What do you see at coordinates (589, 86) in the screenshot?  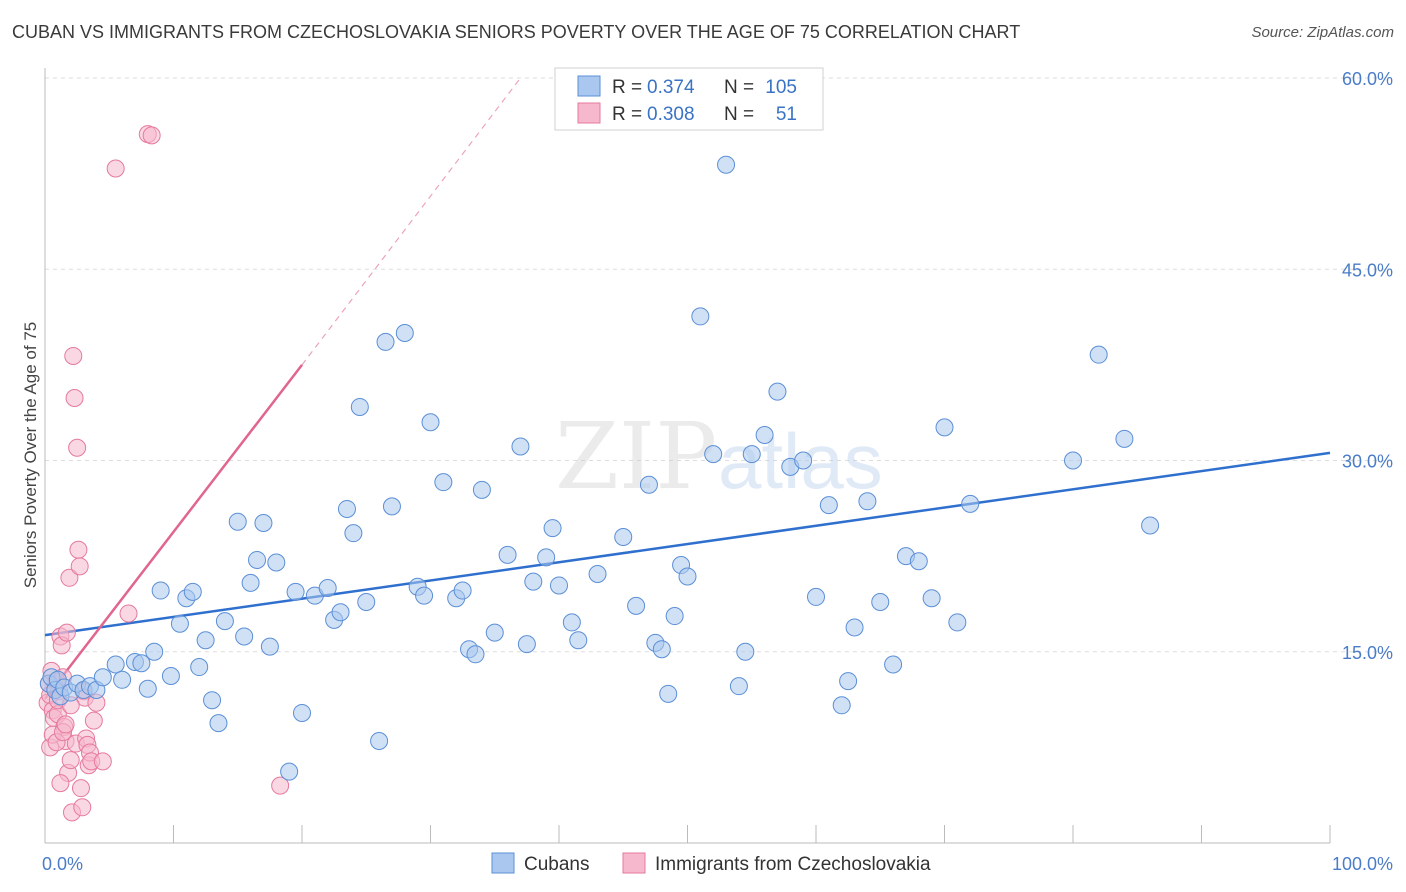 I see `legend-swatch-cubans` at bounding box center [589, 86].